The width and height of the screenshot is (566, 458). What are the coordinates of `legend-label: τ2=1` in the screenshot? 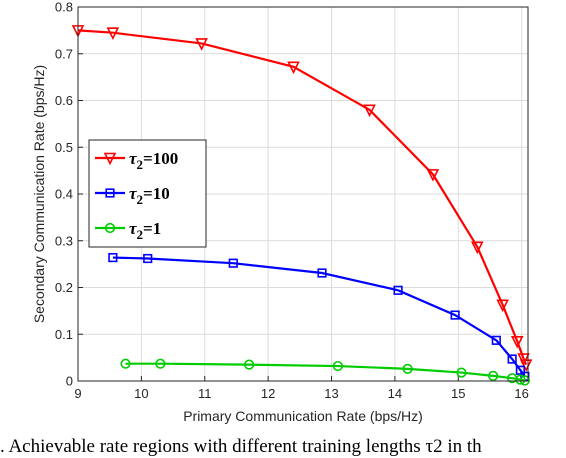 It's located at (145, 230).